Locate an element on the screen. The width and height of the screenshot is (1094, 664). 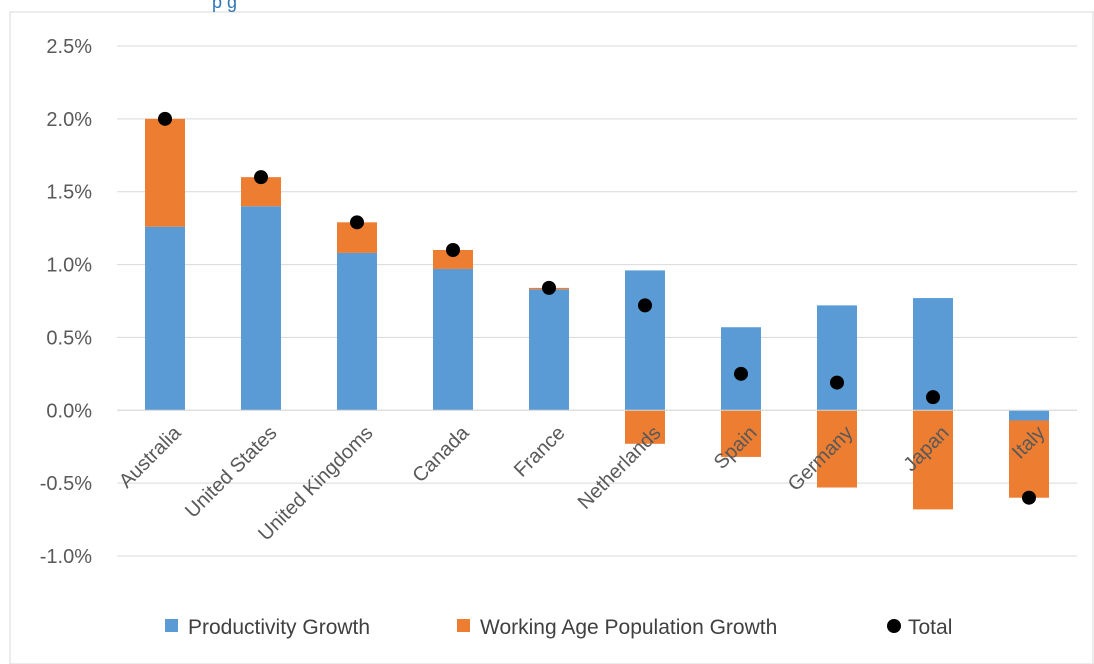
population-bar-netherlands is located at coordinates (645, 427).